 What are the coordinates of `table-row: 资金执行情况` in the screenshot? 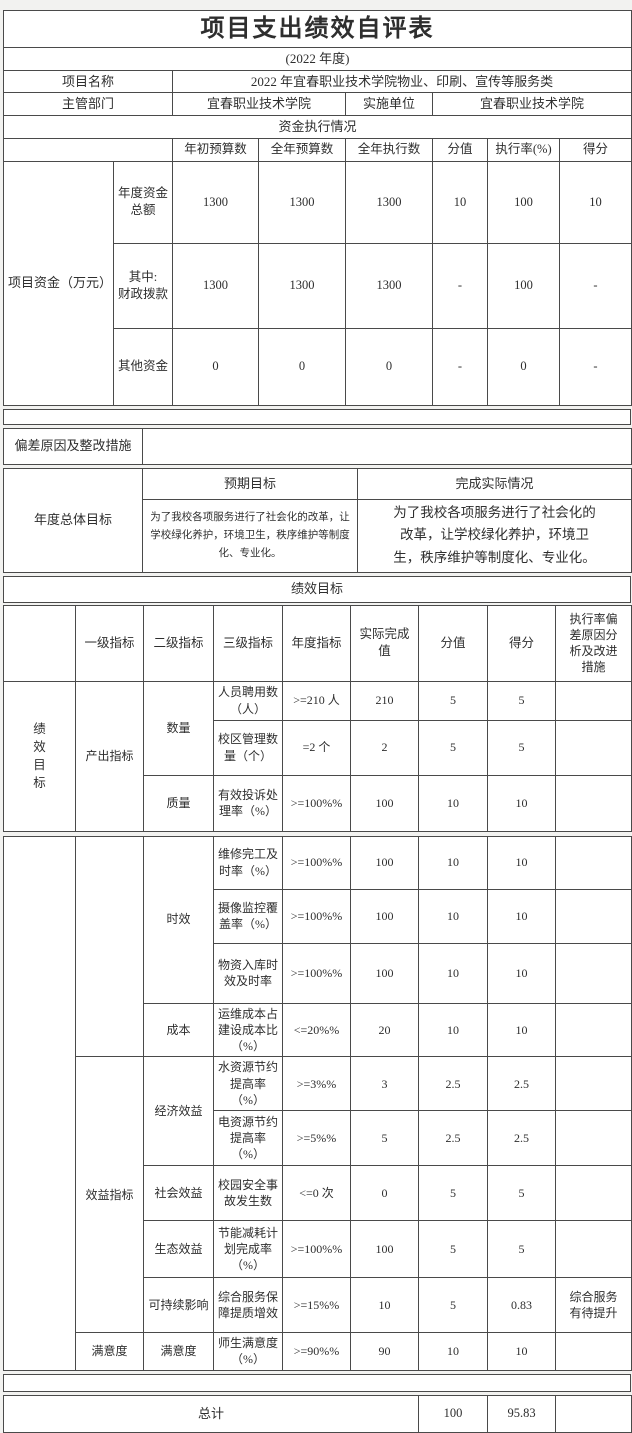 It's located at (317, 127).